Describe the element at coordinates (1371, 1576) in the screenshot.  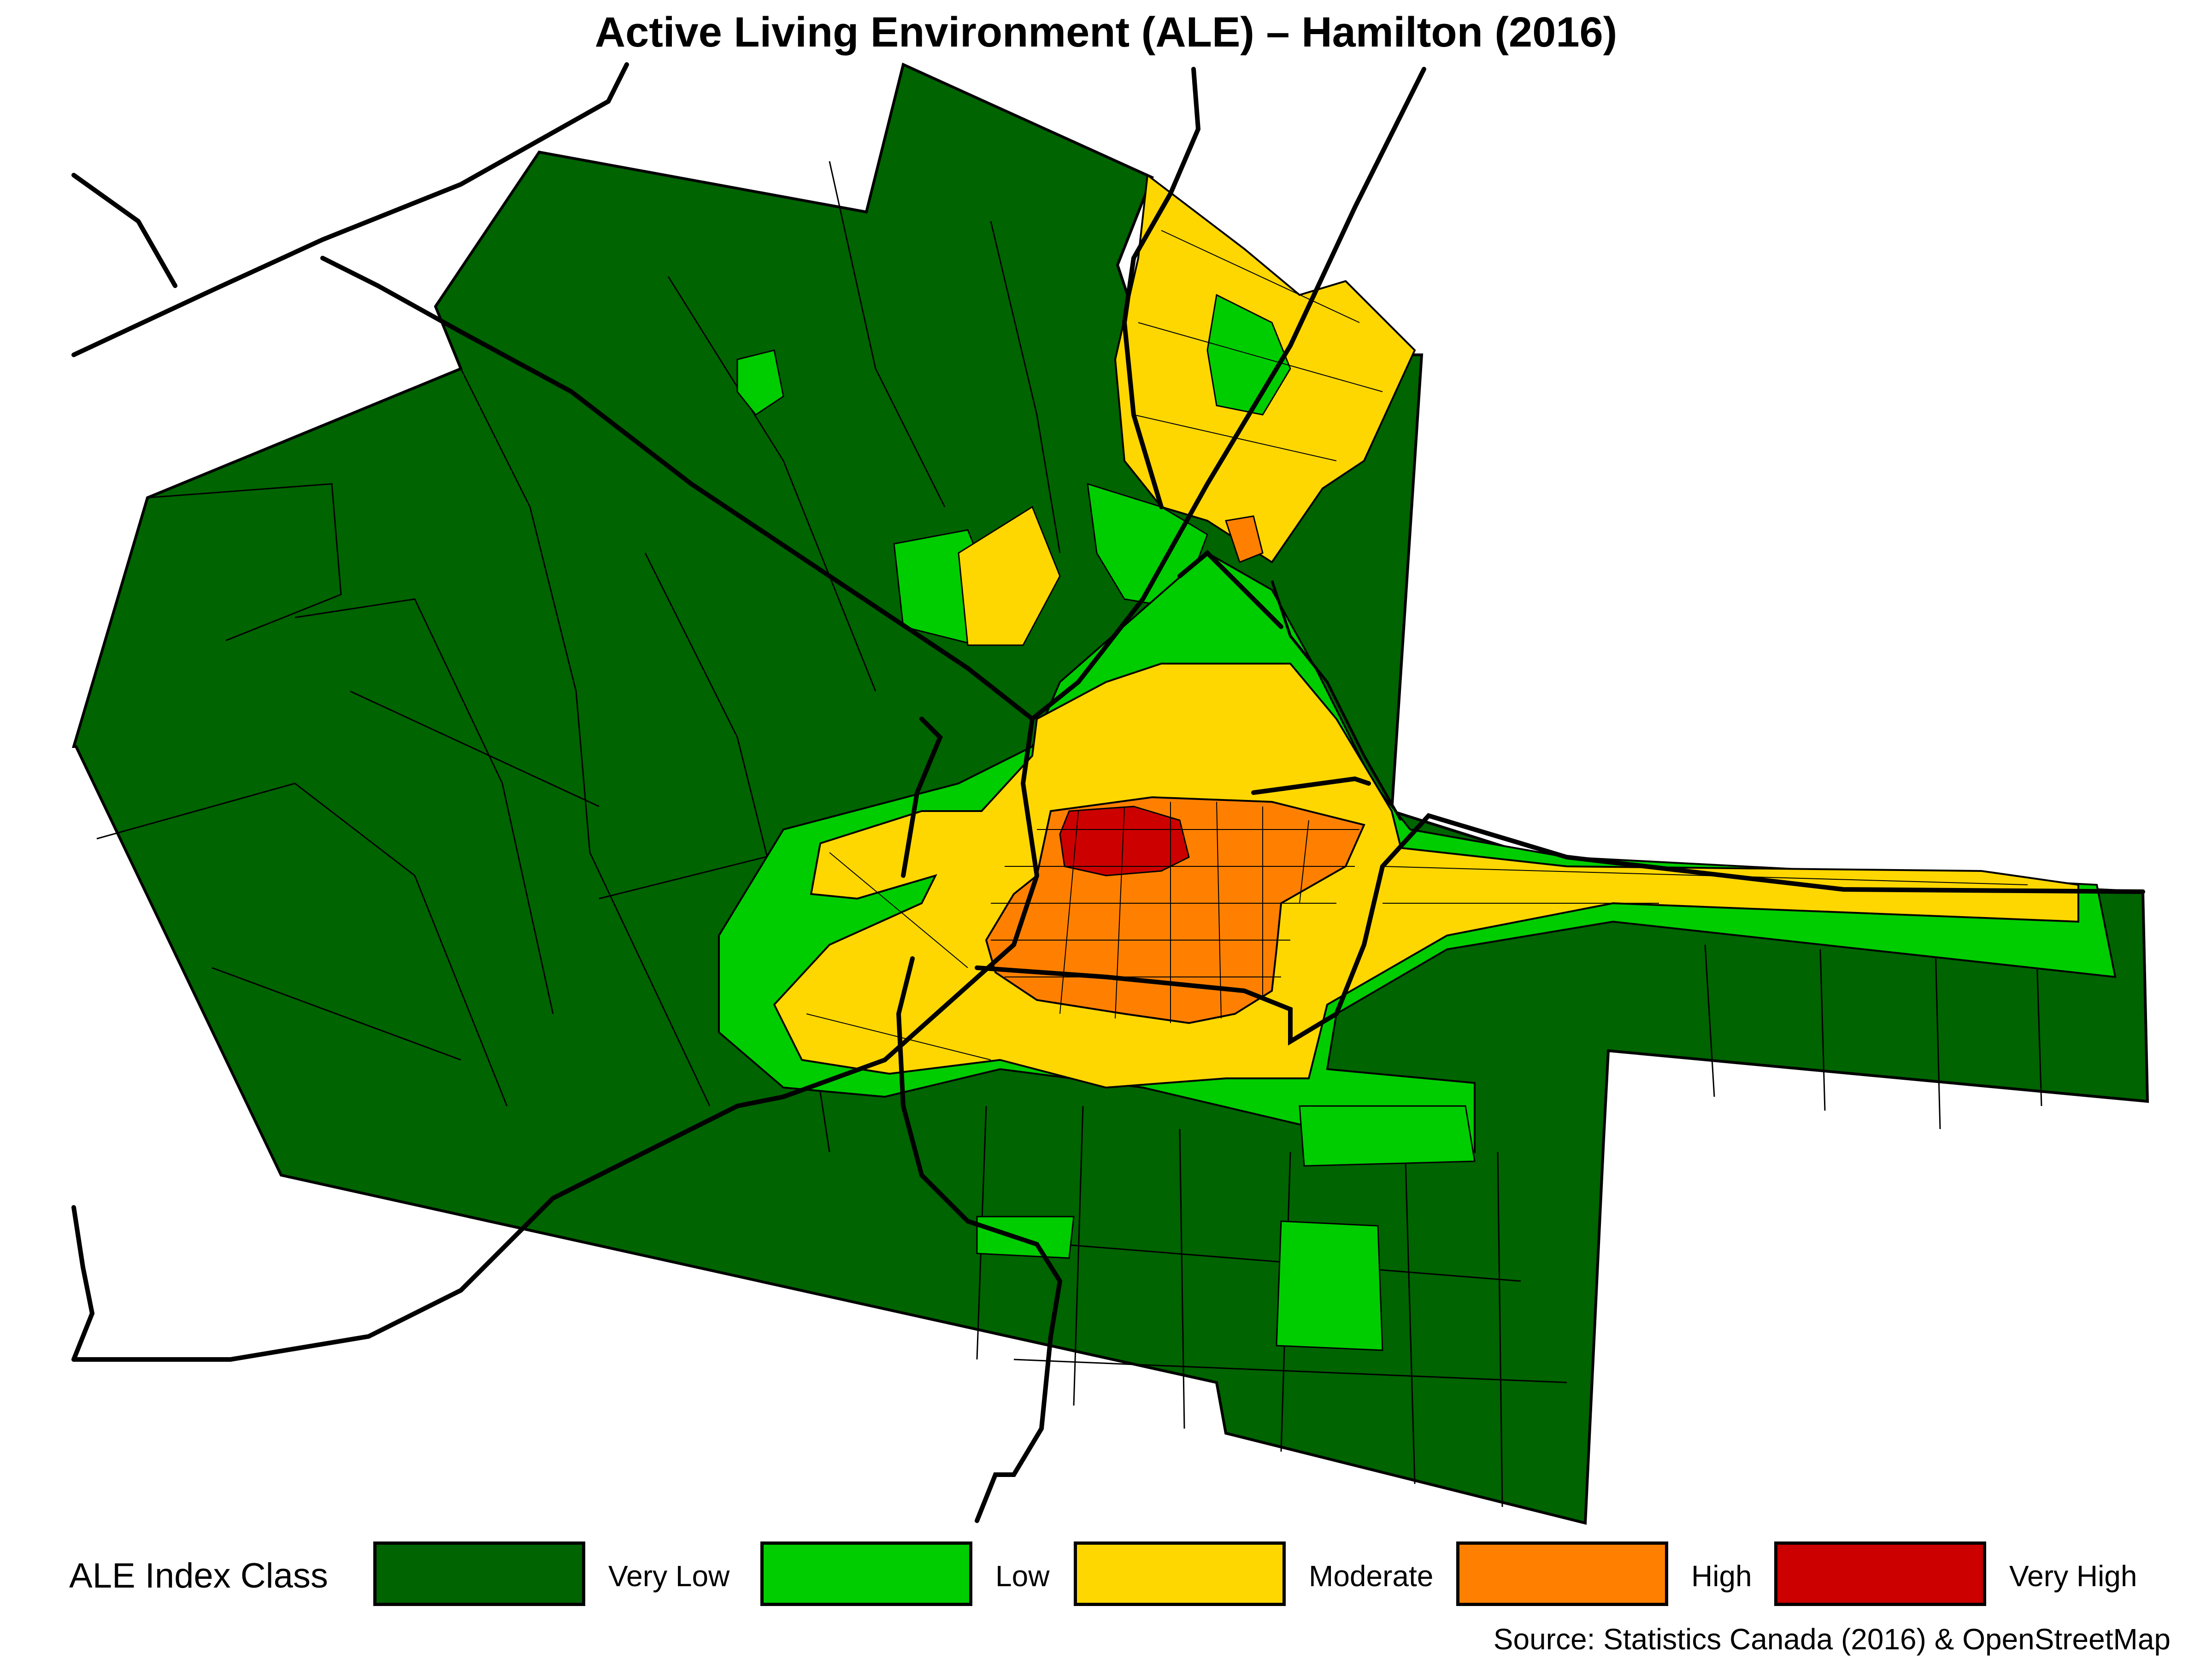
I see `legend-label-moderate: Moderate` at that location.